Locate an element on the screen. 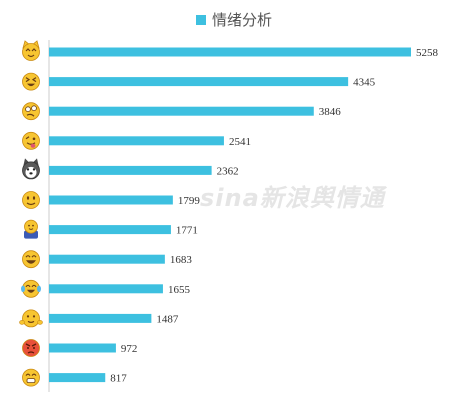 The height and width of the screenshot is (402, 468). shirt is located at coordinates (31, 234).